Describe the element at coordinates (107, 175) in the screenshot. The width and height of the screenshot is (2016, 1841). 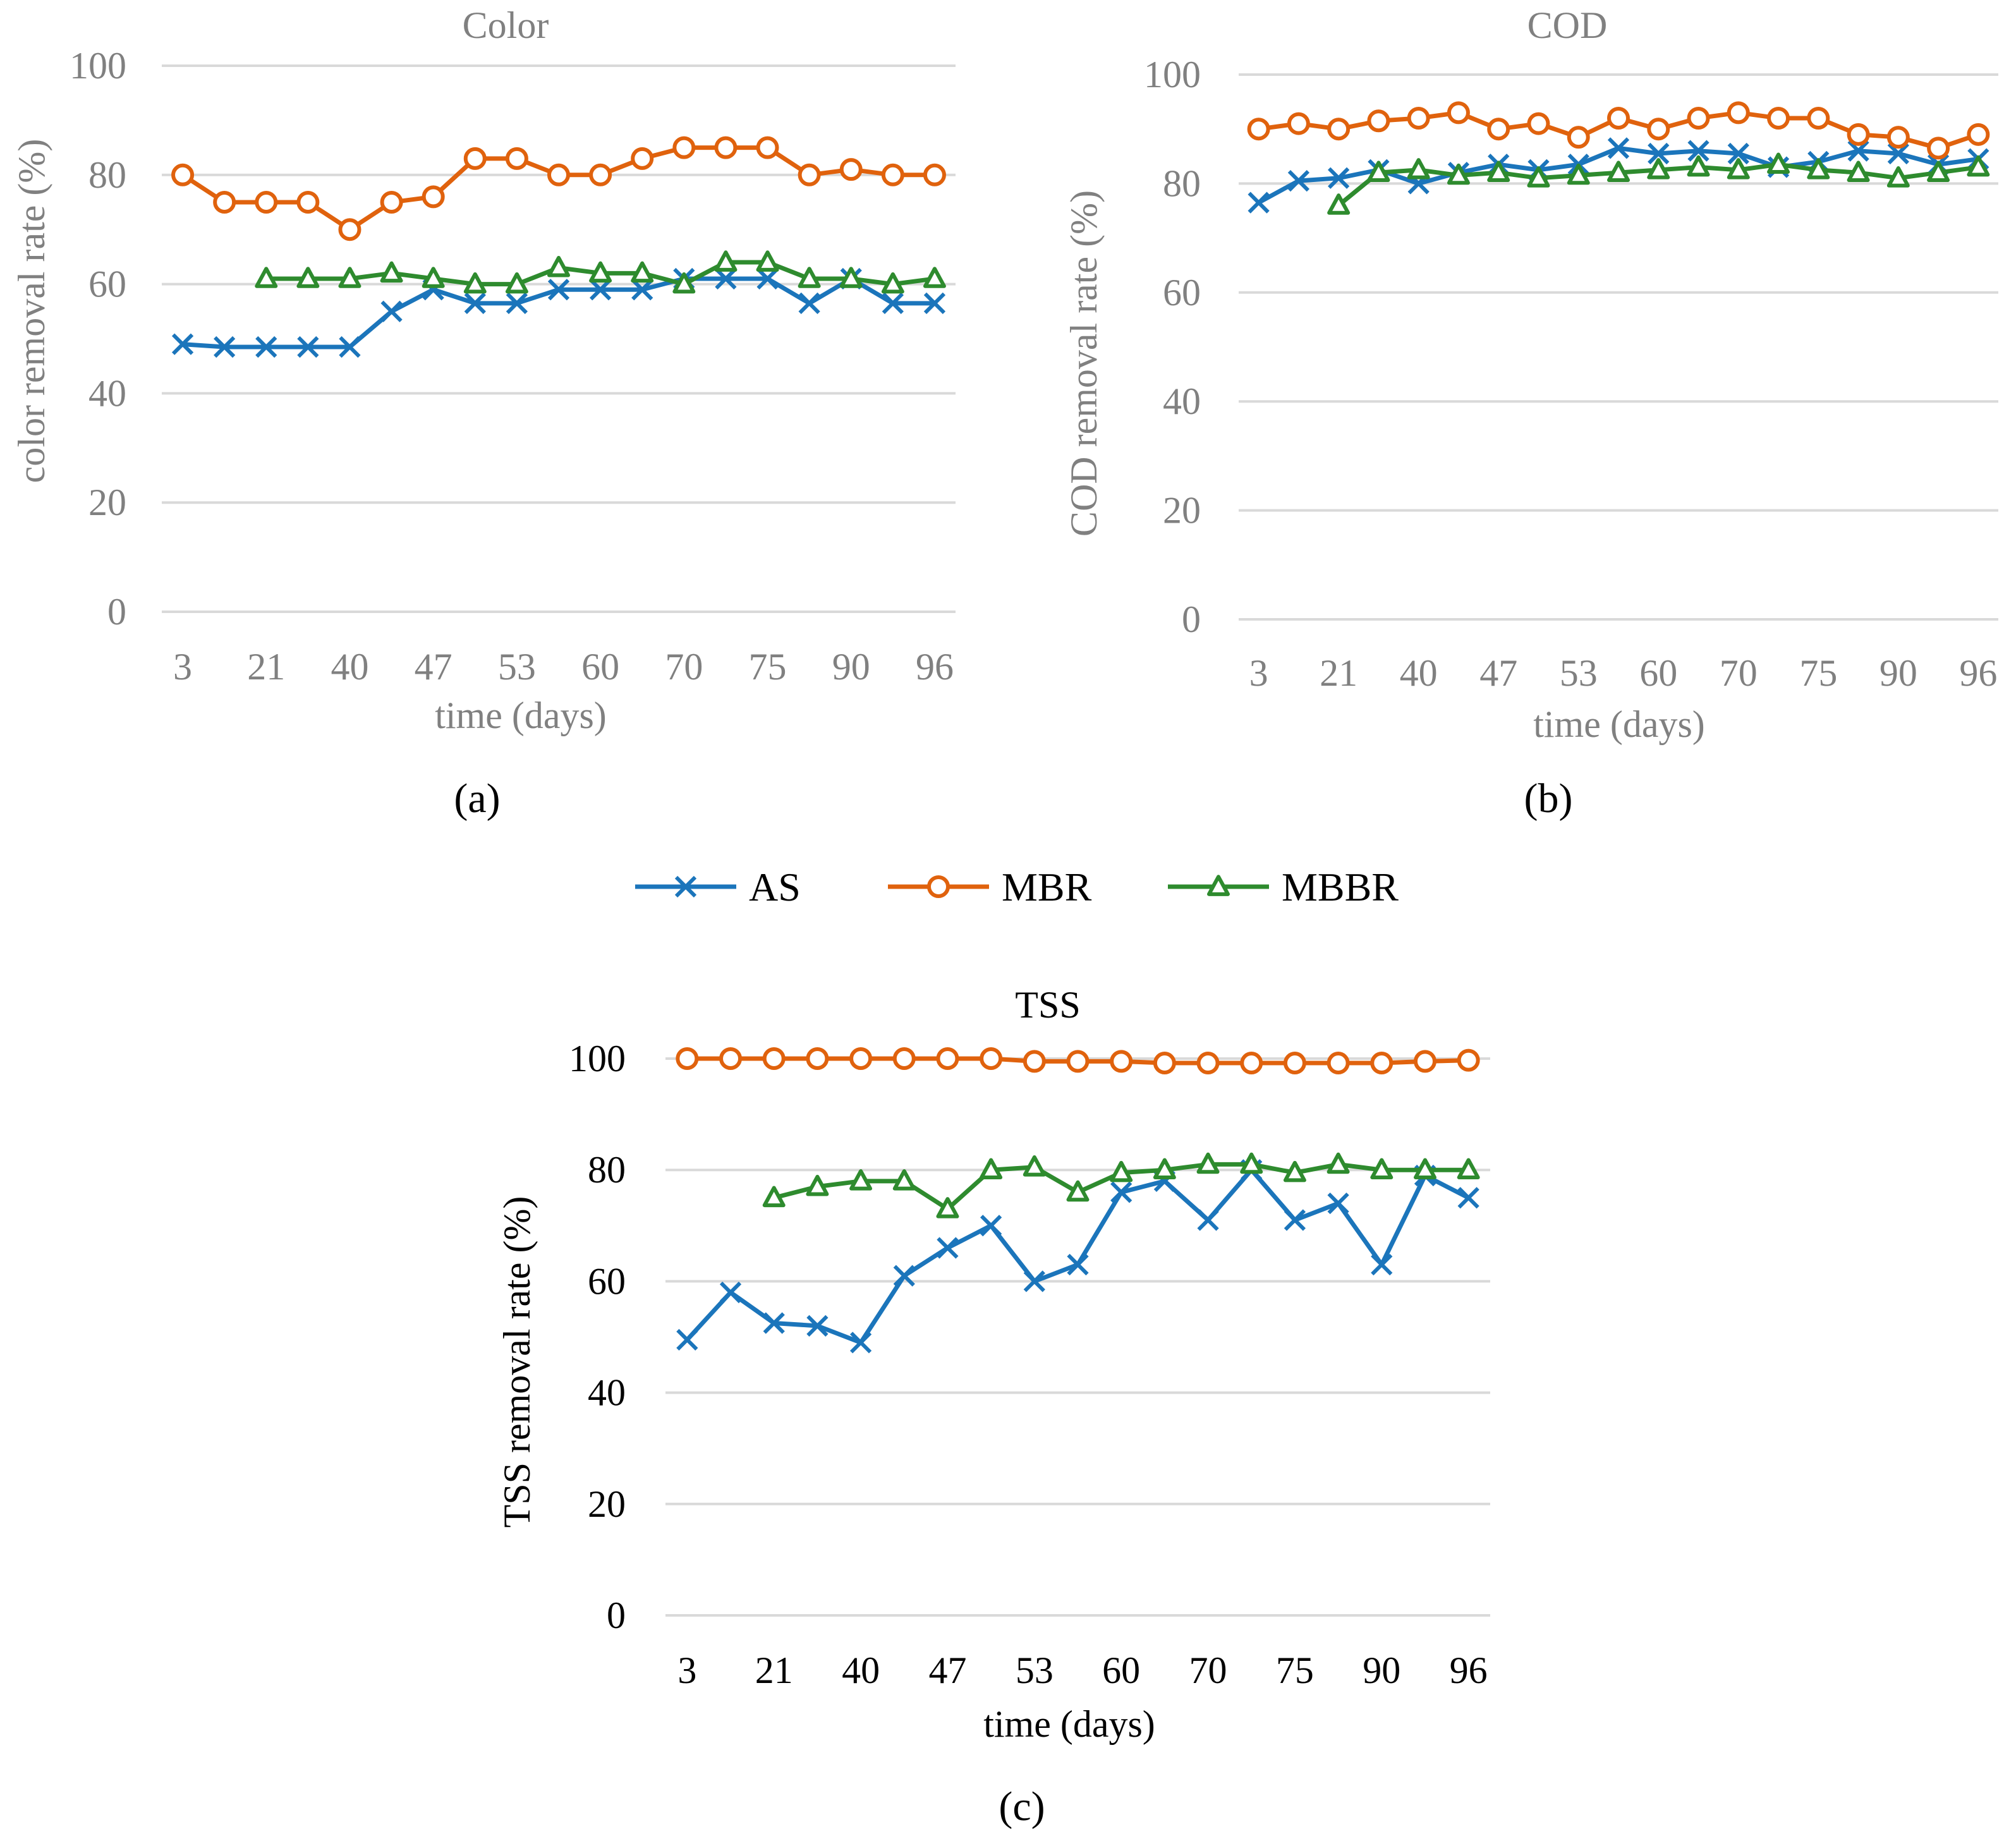
I see `y-tick-label: 80` at that location.